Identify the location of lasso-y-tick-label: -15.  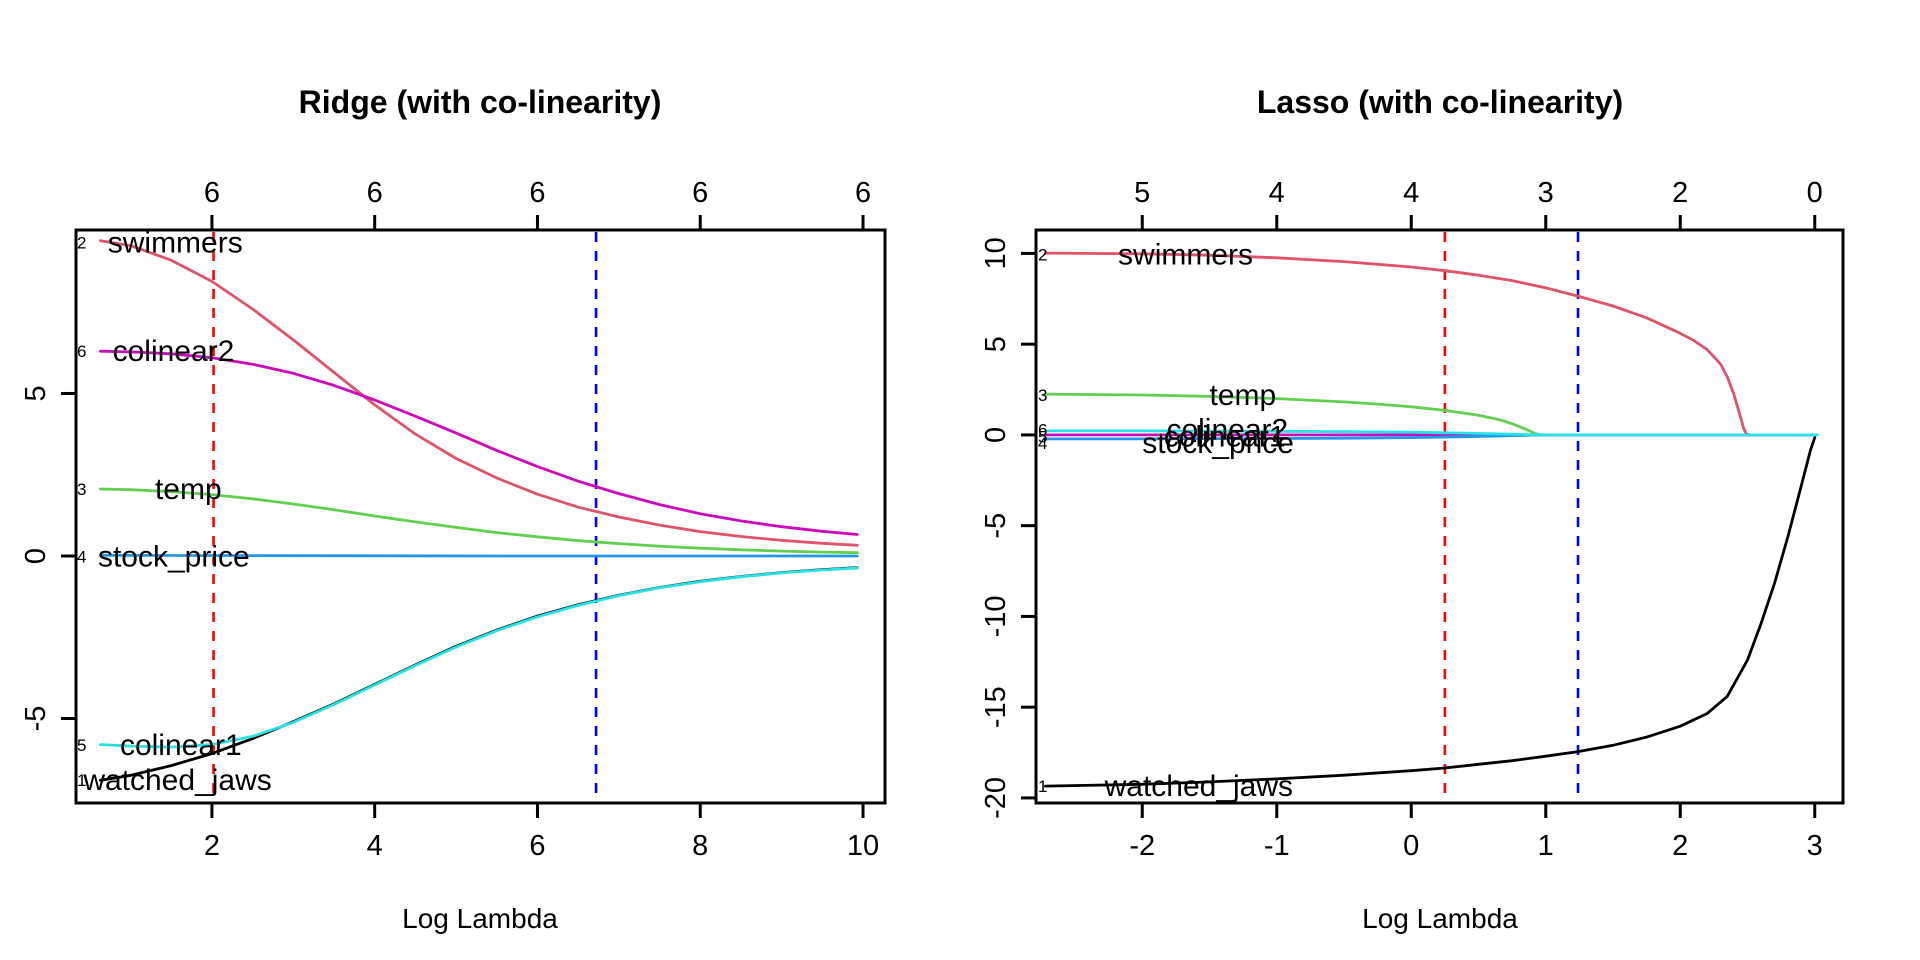
(996, 707).